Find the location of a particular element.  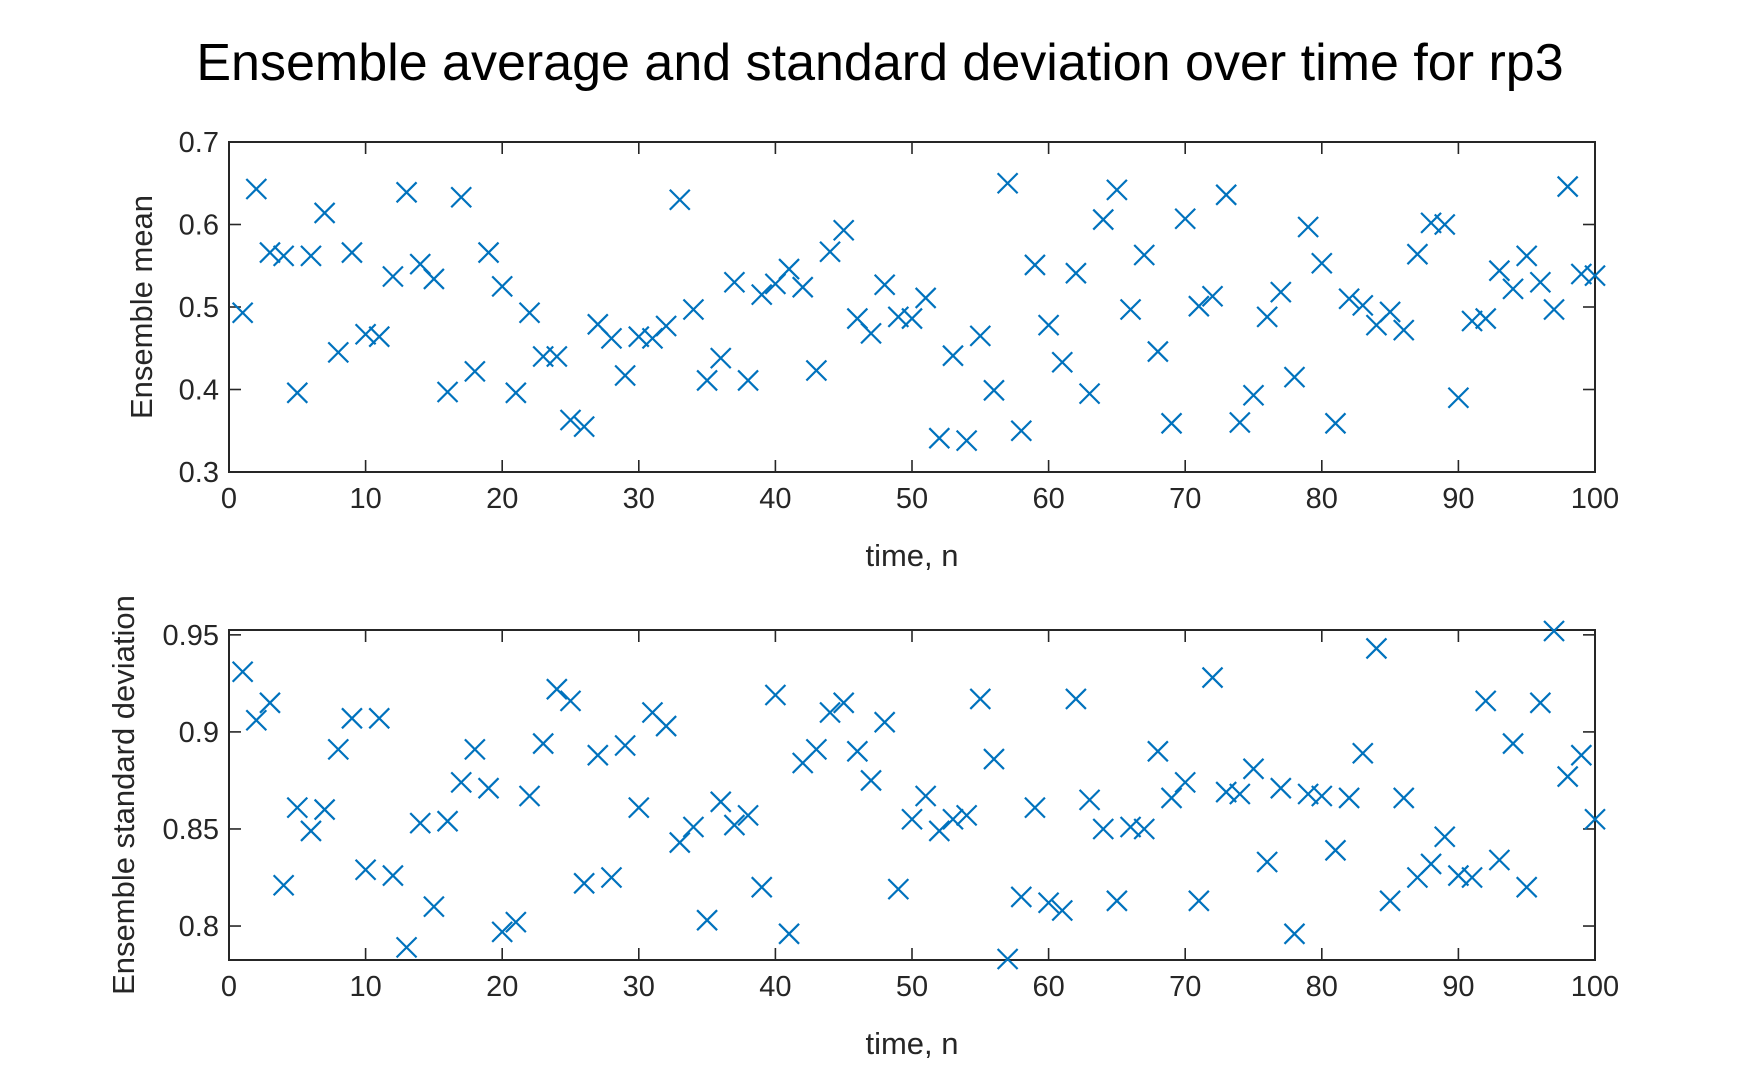

mean-y-tick-label: 0.5 is located at coordinates (199, 308).